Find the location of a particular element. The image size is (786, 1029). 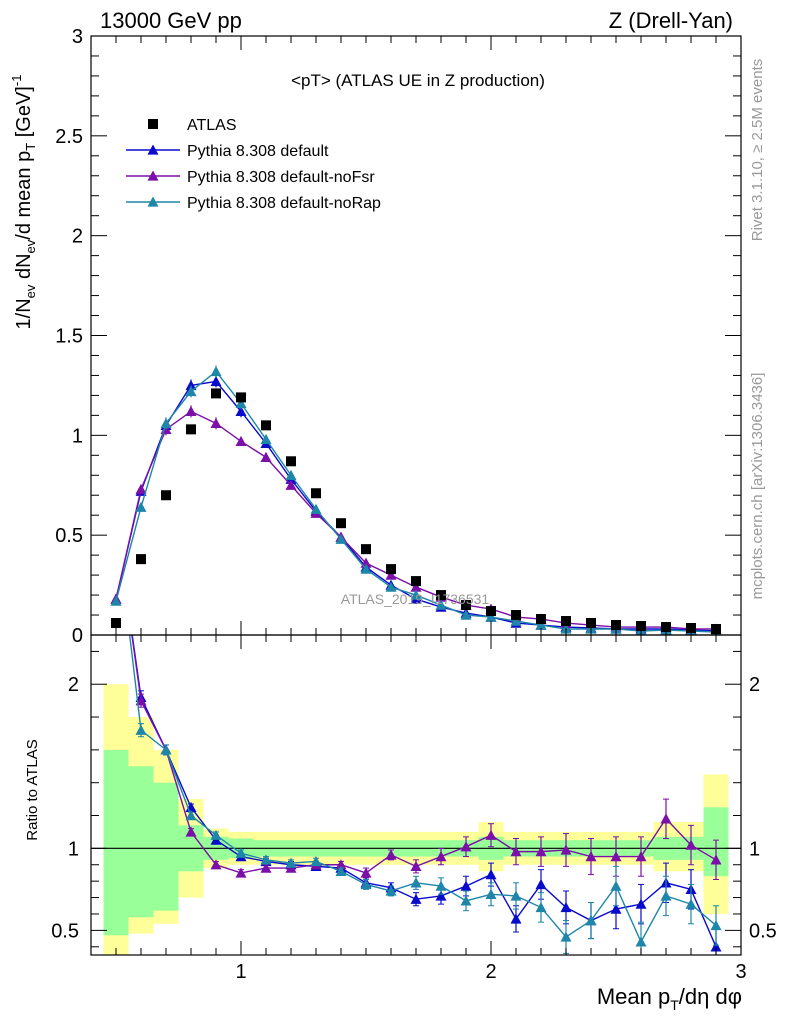

header-right: Z (Drell-Yan) is located at coordinates (671, 20).